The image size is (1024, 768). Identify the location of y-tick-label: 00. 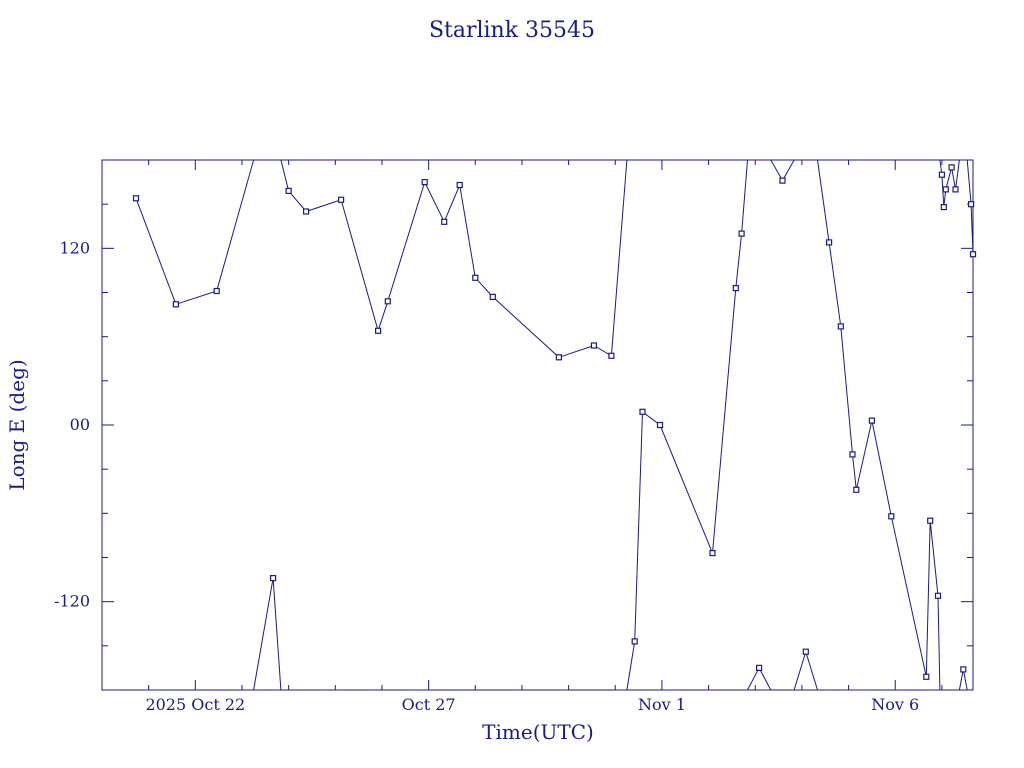
(80, 424).